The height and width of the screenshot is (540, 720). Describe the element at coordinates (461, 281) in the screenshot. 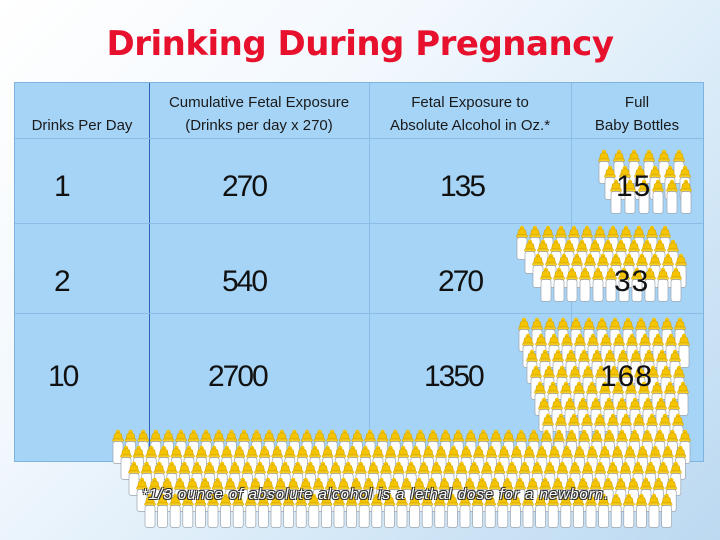

I see `row-2-ounces: 270` at that location.